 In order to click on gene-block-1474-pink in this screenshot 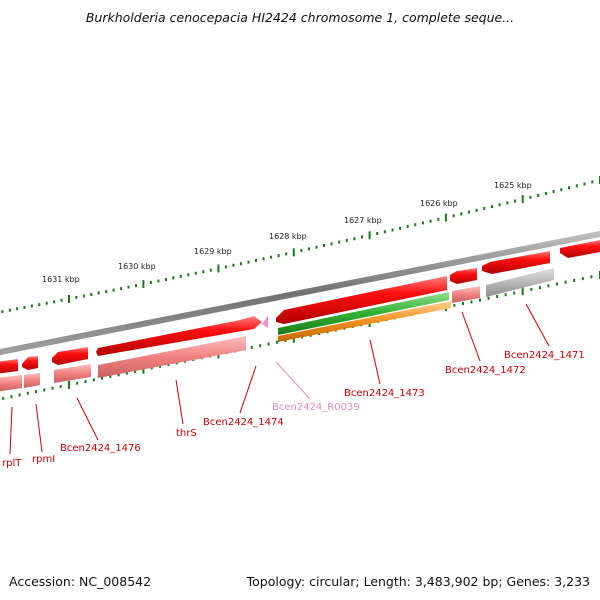, I will do `click(172, 357)`.